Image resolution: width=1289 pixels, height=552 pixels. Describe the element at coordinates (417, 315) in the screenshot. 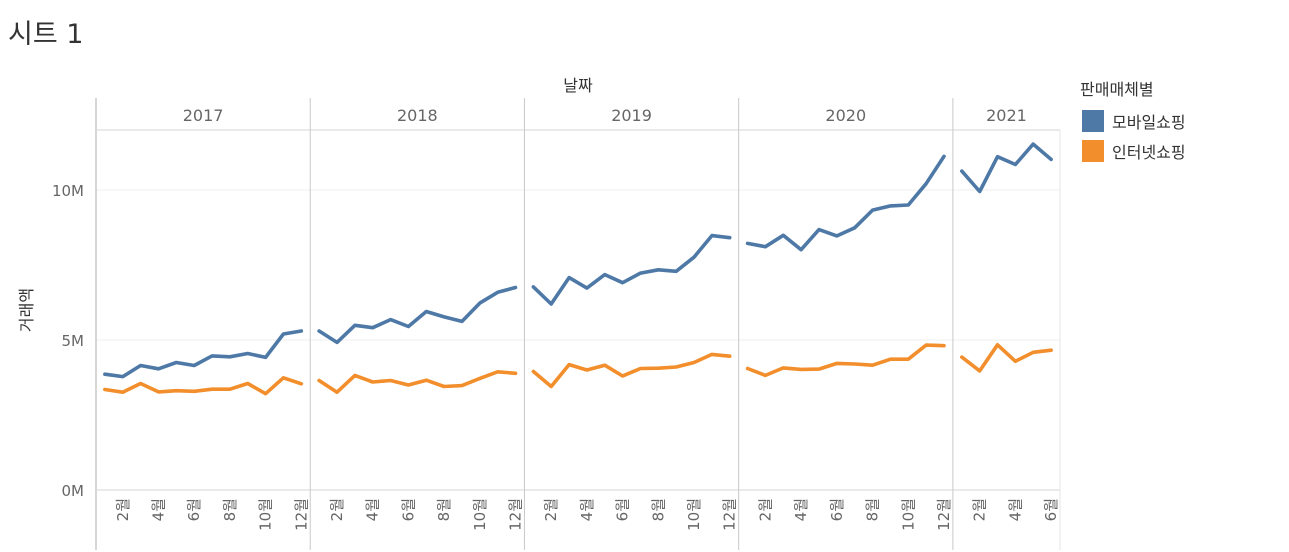

I see `series-line-mobile-2018` at that location.